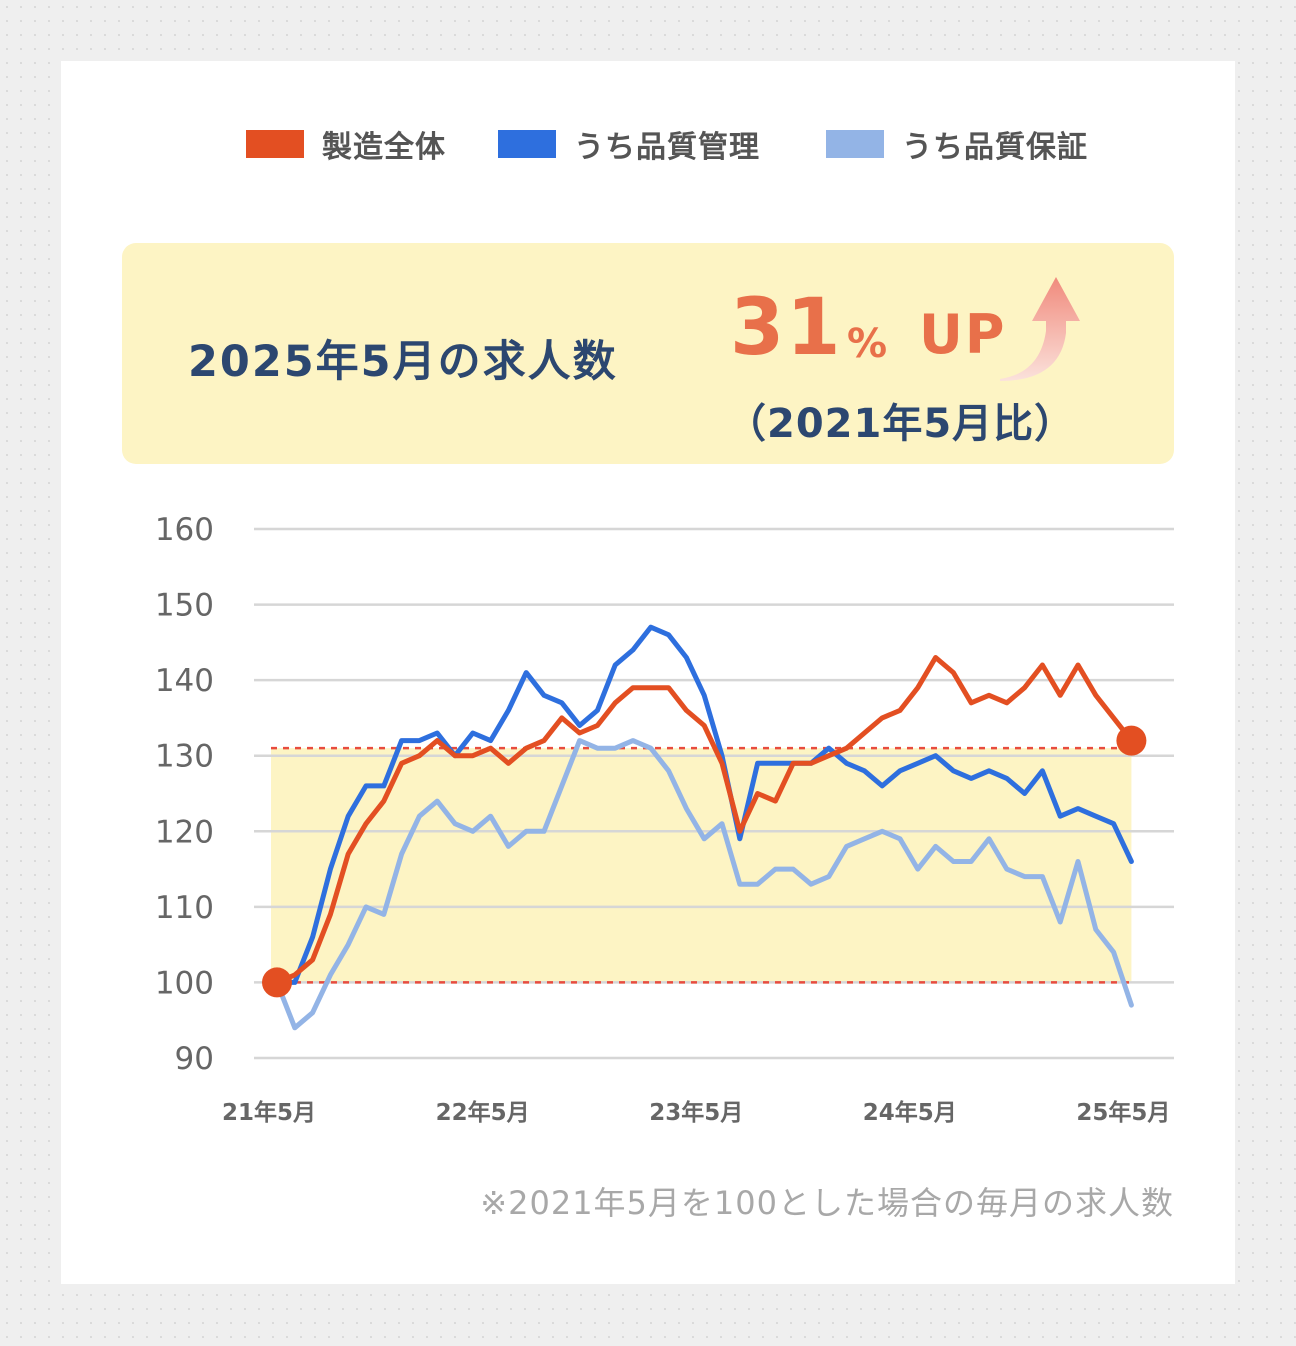 This screenshot has width=1296, height=1346. I want to click on y-tick-label: 140, so click(184, 681).